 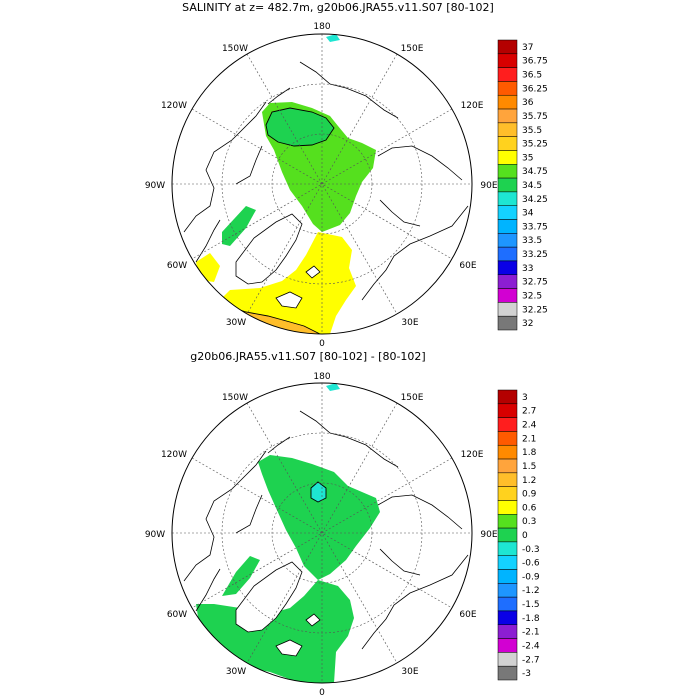 What do you see at coordinates (531, 591) in the screenshot?
I see `colorbar-label: -1.2` at bounding box center [531, 591].